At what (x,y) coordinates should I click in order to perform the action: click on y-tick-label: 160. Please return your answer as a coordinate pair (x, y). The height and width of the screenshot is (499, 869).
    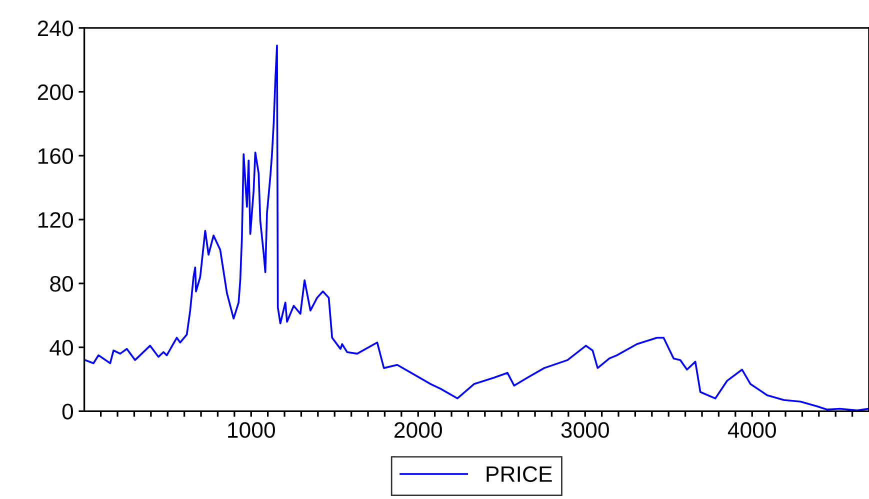
    Looking at the image, I should click on (56, 156).